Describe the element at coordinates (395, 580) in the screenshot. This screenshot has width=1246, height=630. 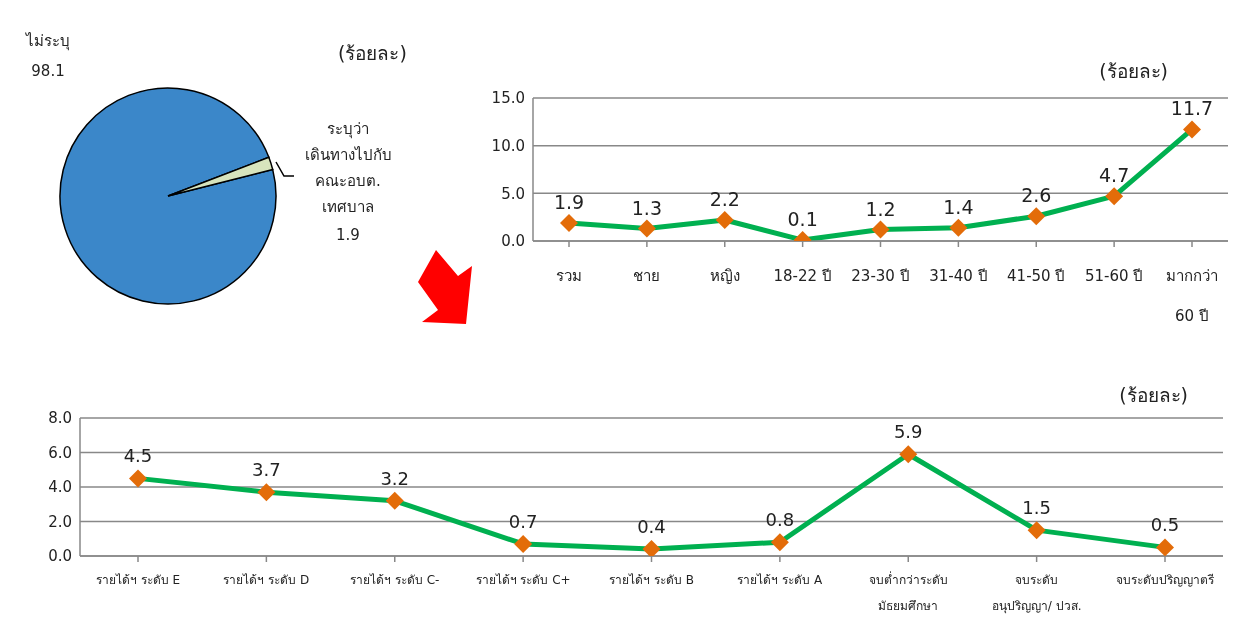
I see `x-tick-label: รายได้ฯ ระดับ C-` at that location.